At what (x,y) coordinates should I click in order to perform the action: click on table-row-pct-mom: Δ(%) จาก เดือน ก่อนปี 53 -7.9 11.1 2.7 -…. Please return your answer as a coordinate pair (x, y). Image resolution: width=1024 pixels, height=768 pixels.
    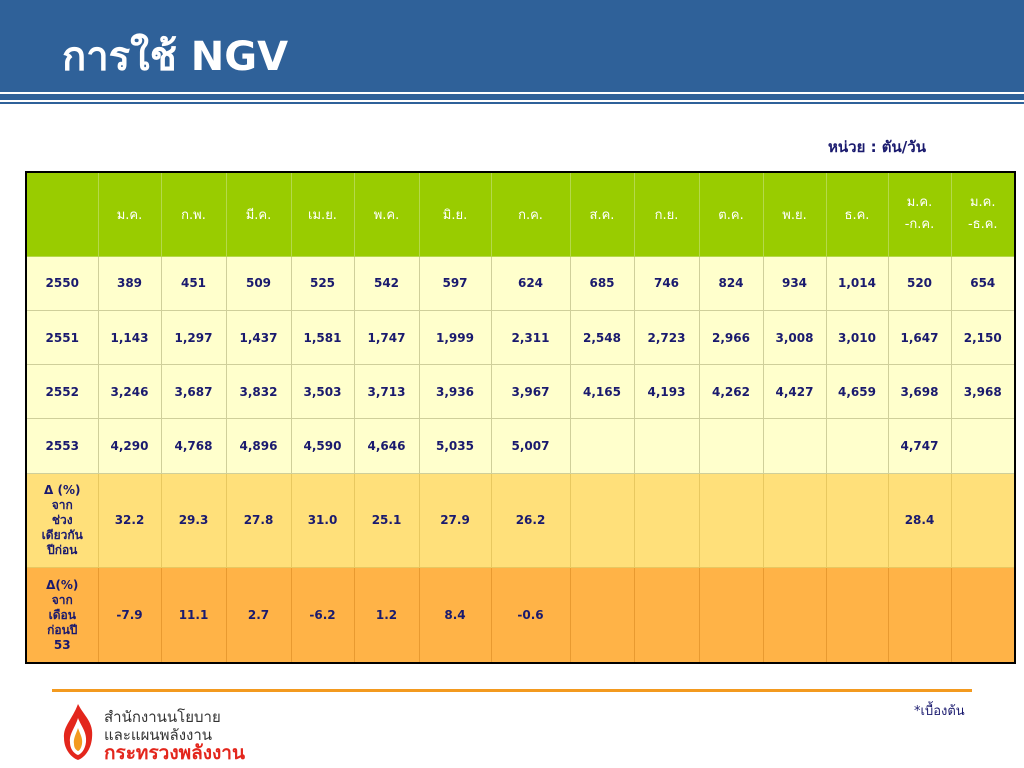
    Looking at the image, I should click on (520, 615).